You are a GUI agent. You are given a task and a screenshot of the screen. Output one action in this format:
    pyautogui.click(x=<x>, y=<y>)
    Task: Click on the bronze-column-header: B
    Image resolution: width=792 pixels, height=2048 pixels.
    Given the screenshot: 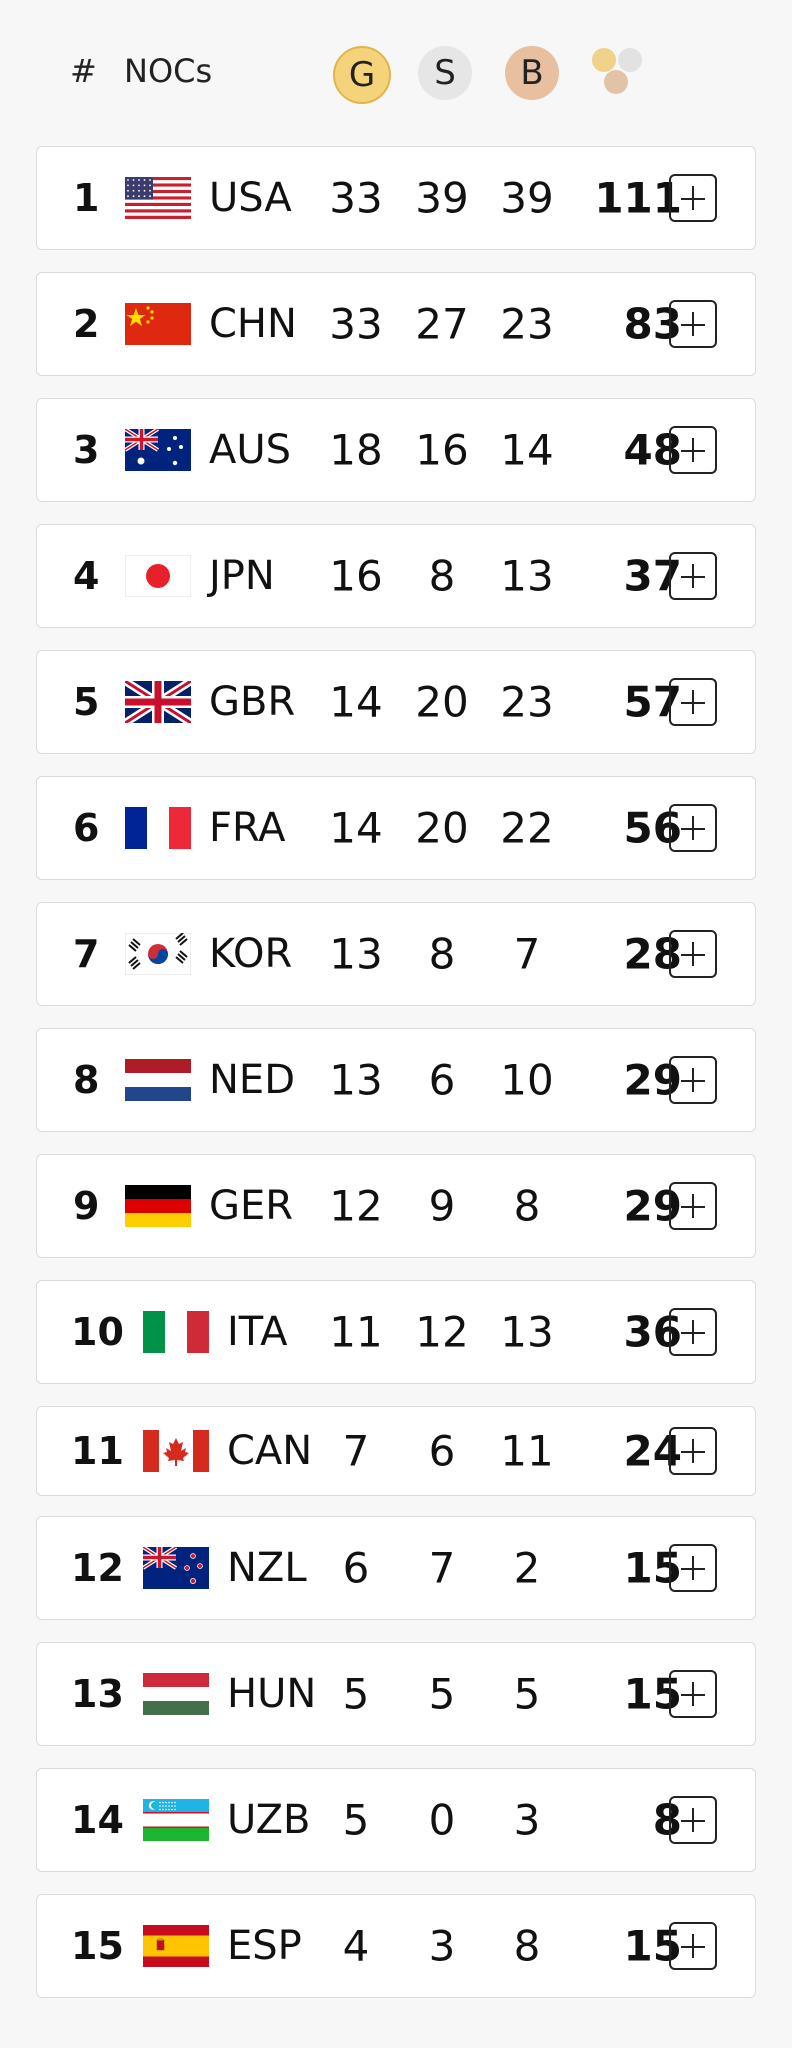 What is the action you would take?
    pyautogui.click(x=532, y=73)
    